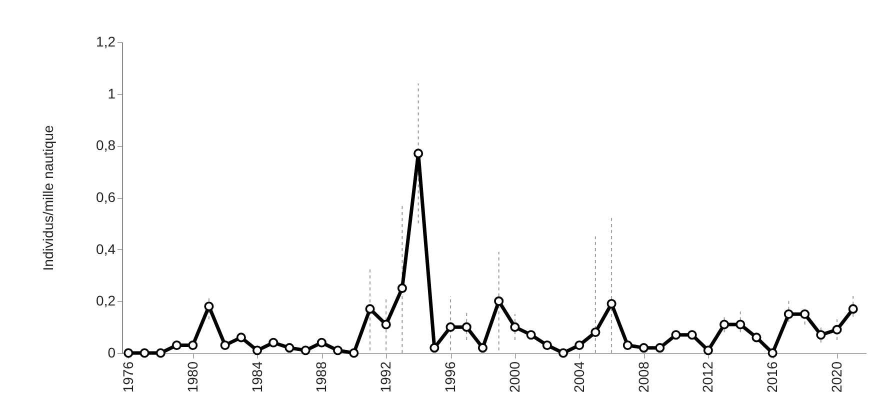 The height and width of the screenshot is (413, 871). Describe the element at coordinates (321, 377) in the screenshot. I see `x-tick-label: 1988` at that location.